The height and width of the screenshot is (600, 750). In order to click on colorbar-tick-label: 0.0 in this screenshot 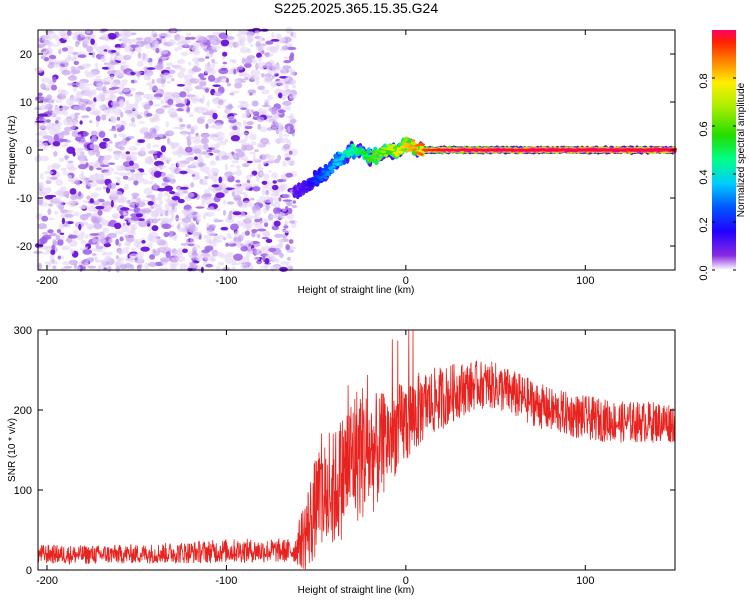, I will do `click(704, 272)`.